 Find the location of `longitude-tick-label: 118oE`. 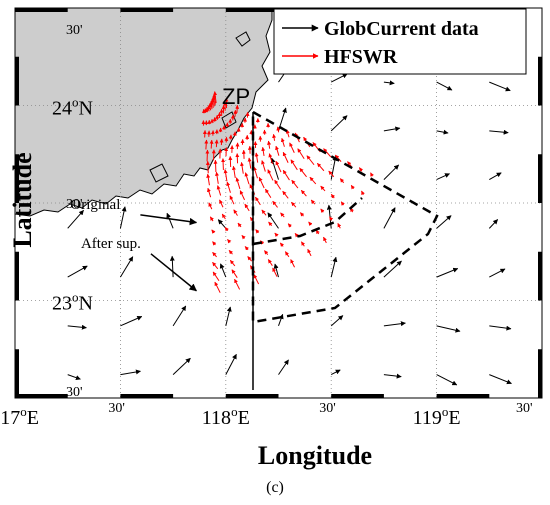

longitude-tick-label: 118oE is located at coordinates (226, 416).